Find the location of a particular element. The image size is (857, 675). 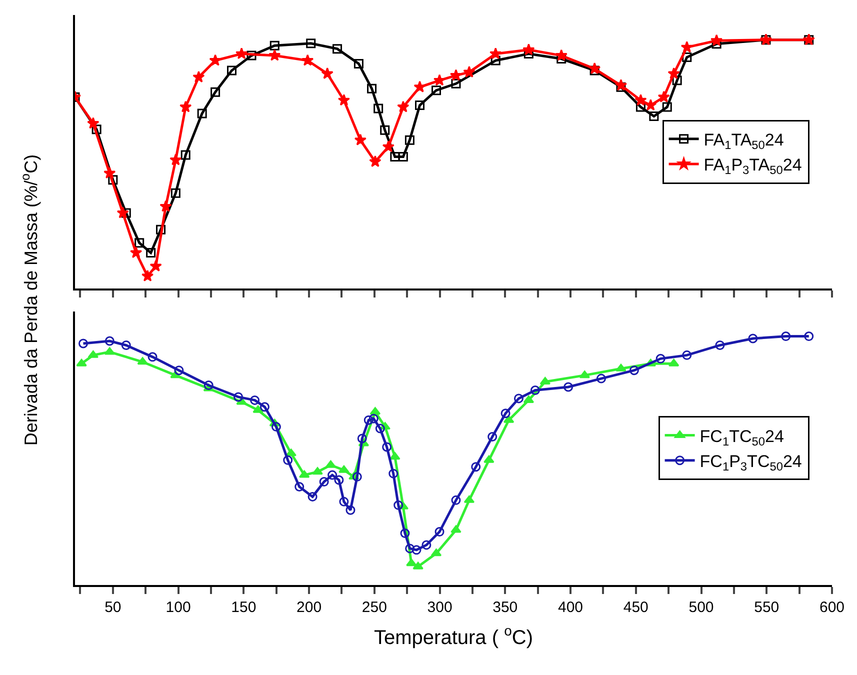

x-tick-label: 500 is located at coordinates (701, 607).